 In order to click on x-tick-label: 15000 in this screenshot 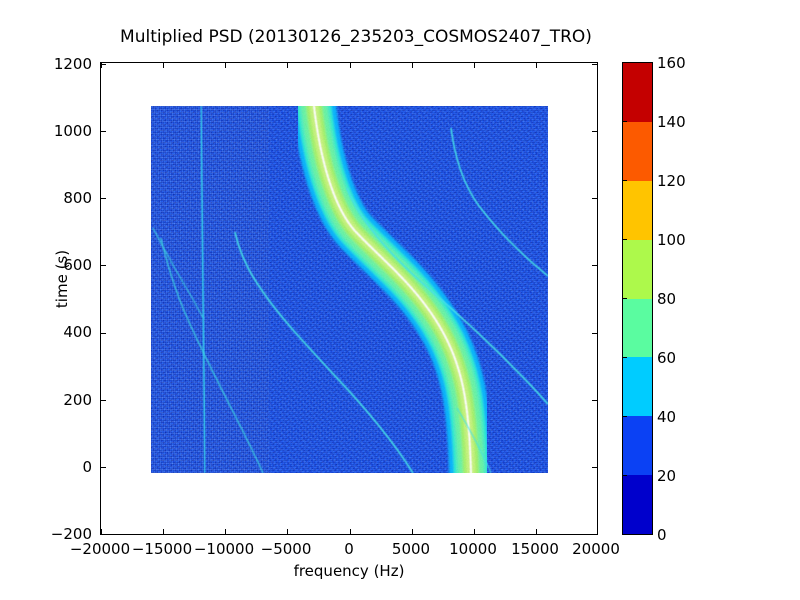, I will do `click(535, 549)`.